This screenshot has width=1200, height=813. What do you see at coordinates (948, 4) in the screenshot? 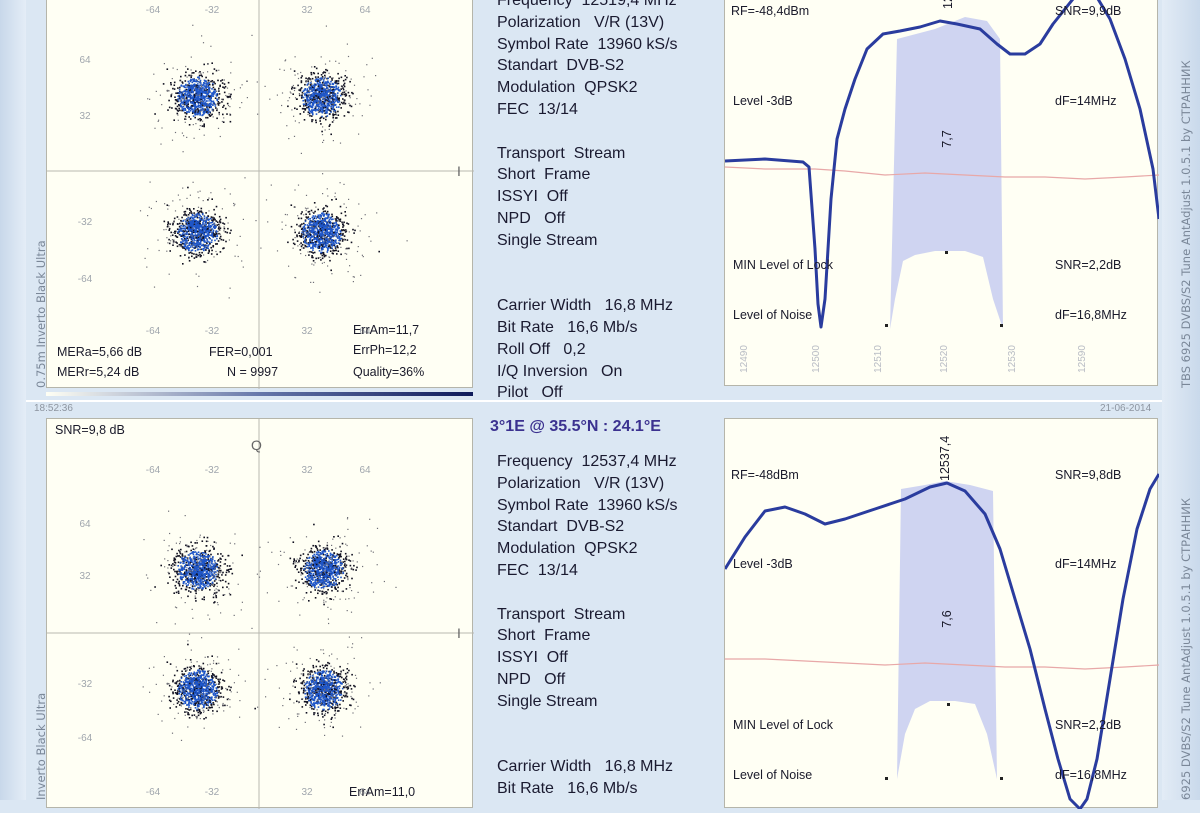
I see `center-frequency-label: 12519,4` at bounding box center [948, 4].